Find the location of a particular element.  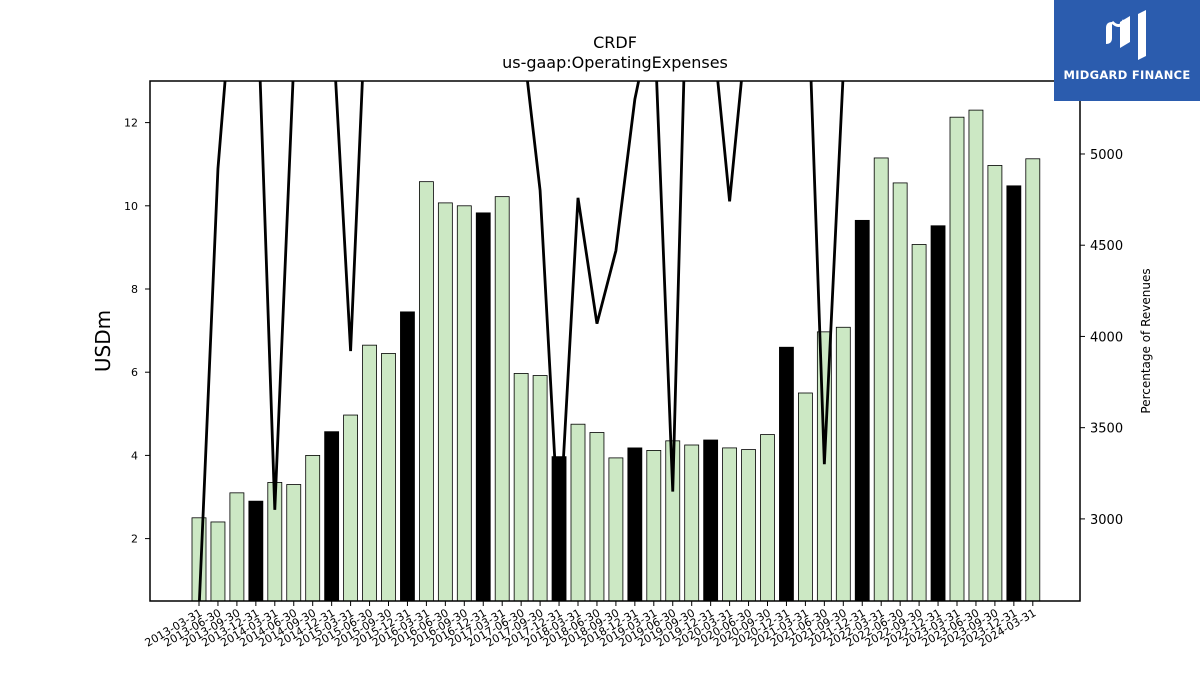

brand-logo: MIDGARD FINANCE is located at coordinates (1127, 50).